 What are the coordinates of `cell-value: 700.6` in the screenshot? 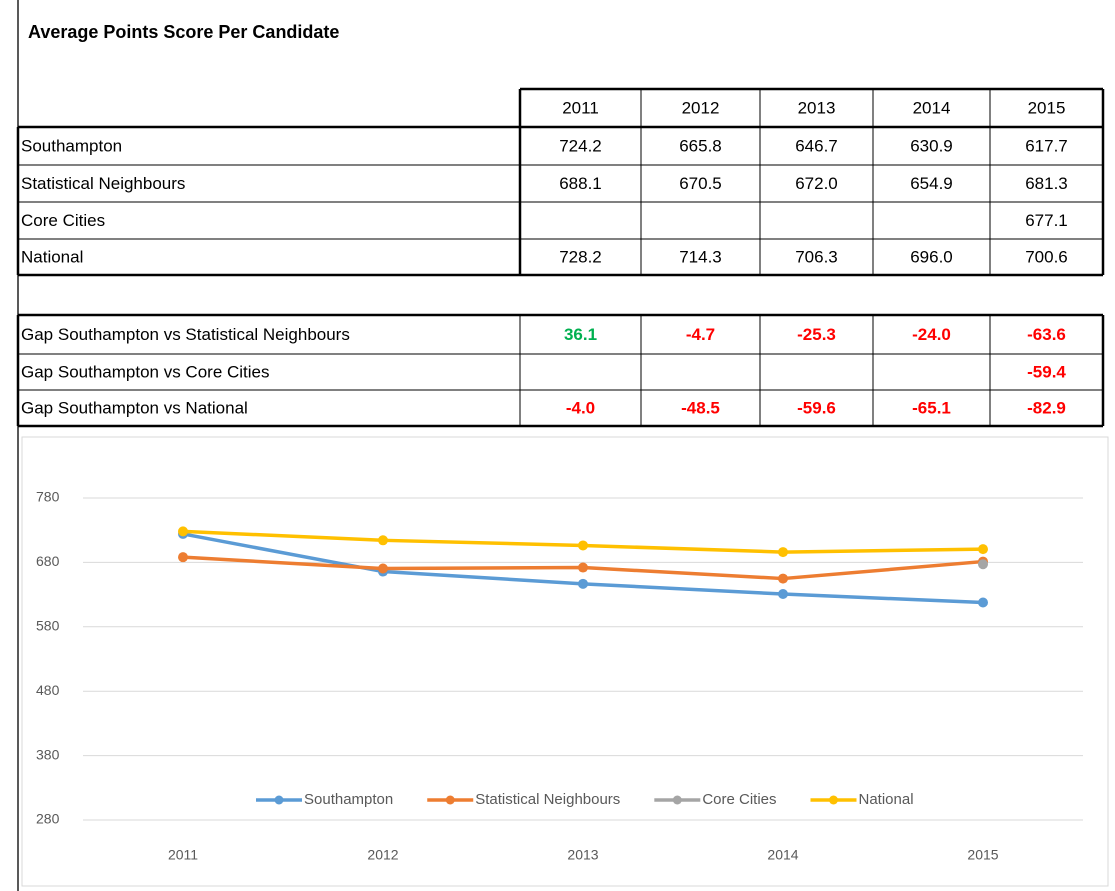 It's located at (1046, 256).